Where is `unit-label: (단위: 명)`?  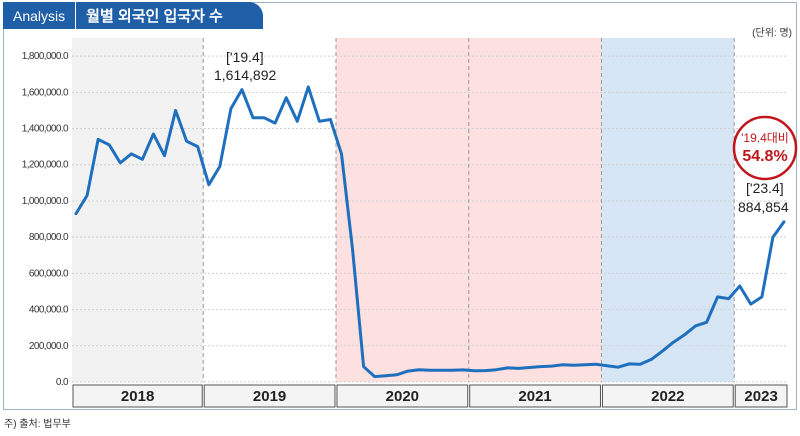
unit-label: (단위: 명) is located at coordinates (772, 33).